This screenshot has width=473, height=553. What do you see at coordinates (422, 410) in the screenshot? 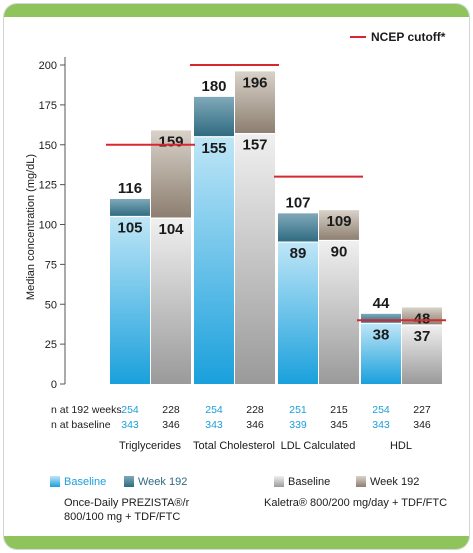
I see `n-kaletra-192: 227` at bounding box center [422, 410].